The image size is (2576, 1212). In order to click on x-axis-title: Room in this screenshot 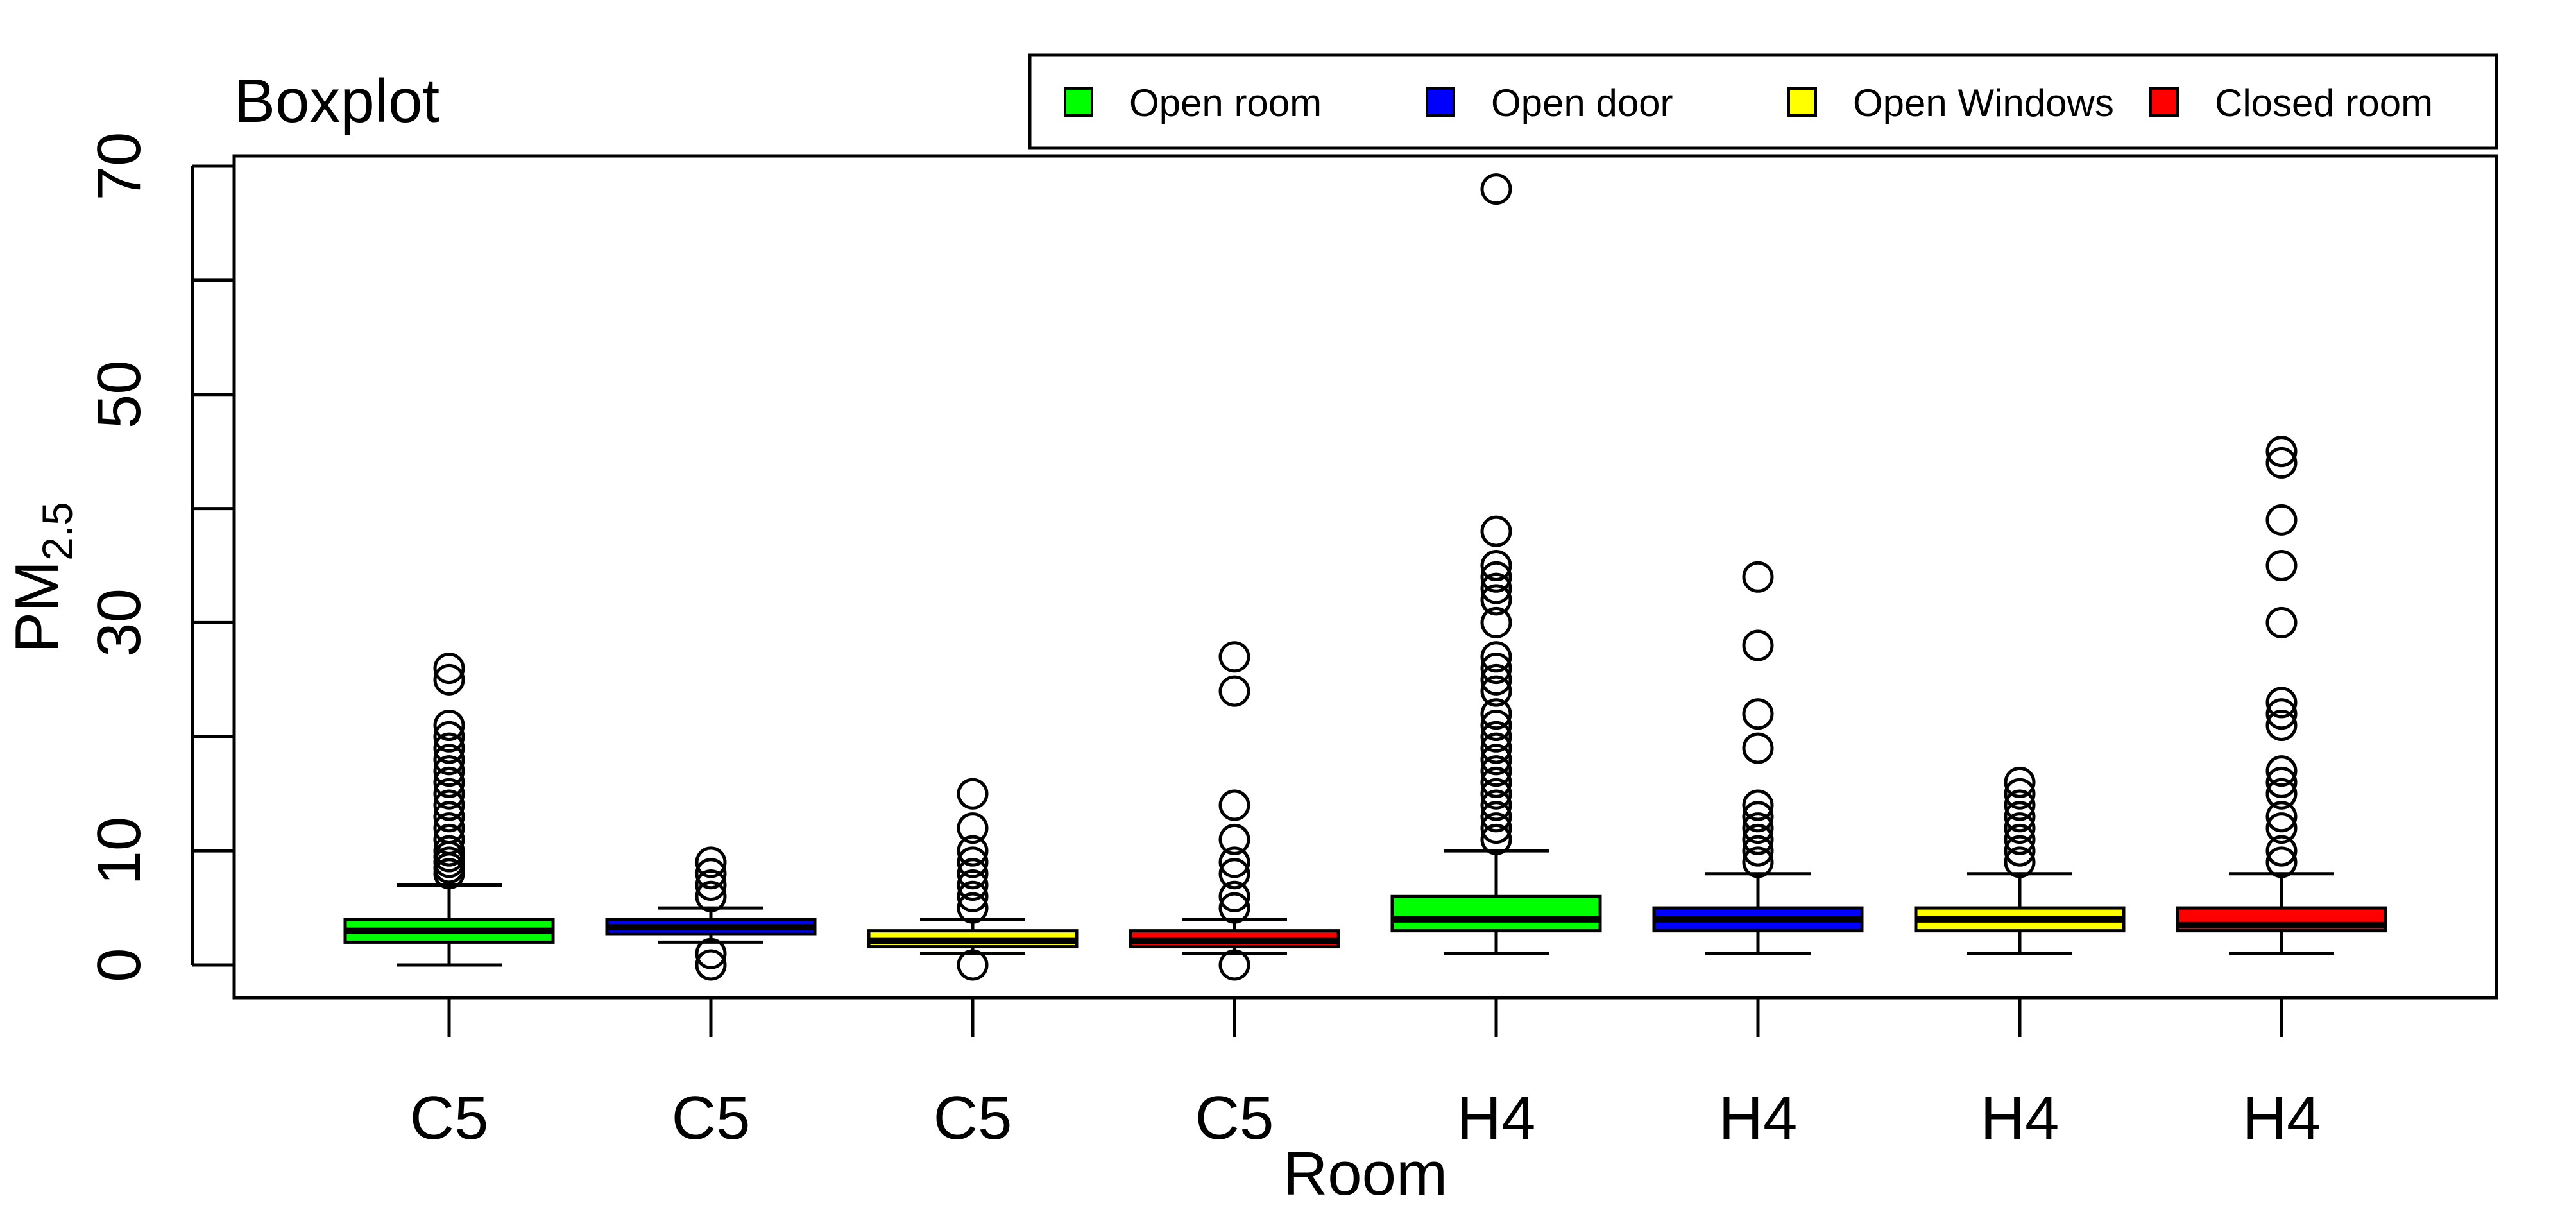, I will do `click(1365, 1173)`.